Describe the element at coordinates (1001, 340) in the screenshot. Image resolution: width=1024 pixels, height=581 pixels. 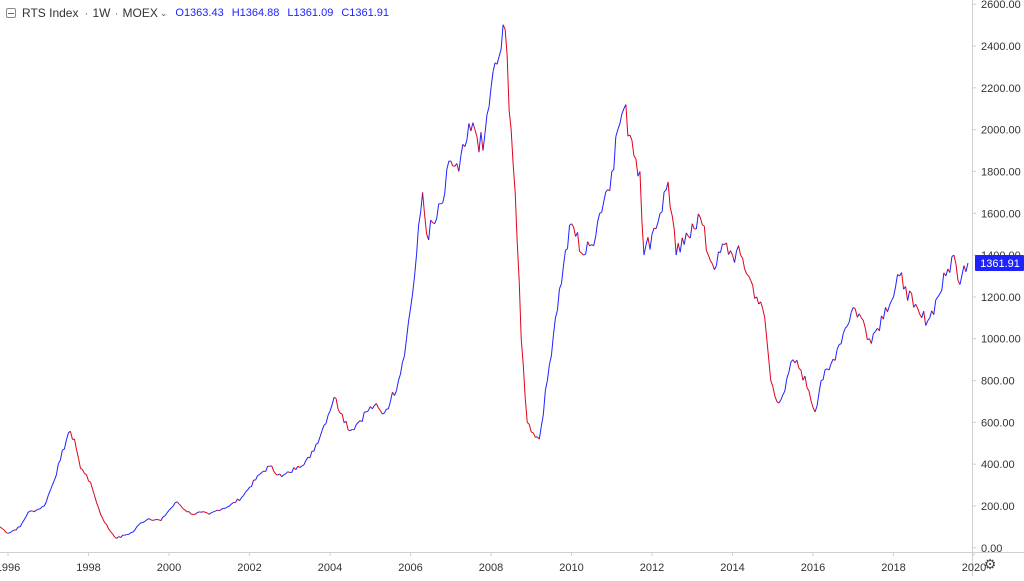
I see `y-tick-label: 1000.00` at that location.